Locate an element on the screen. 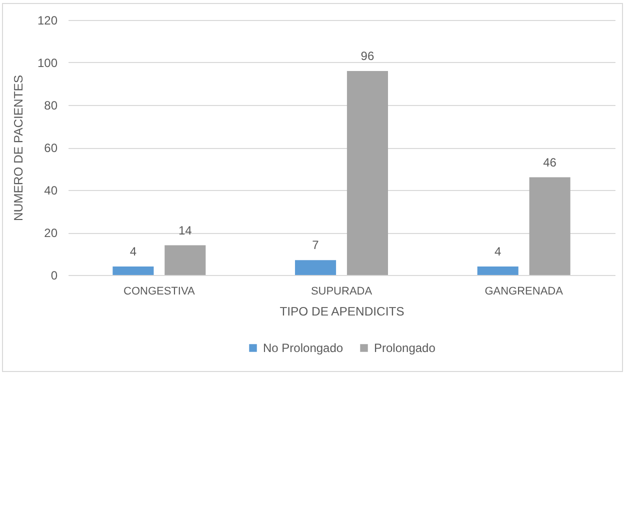  y-tick-label: 40 is located at coordinates (51, 191).